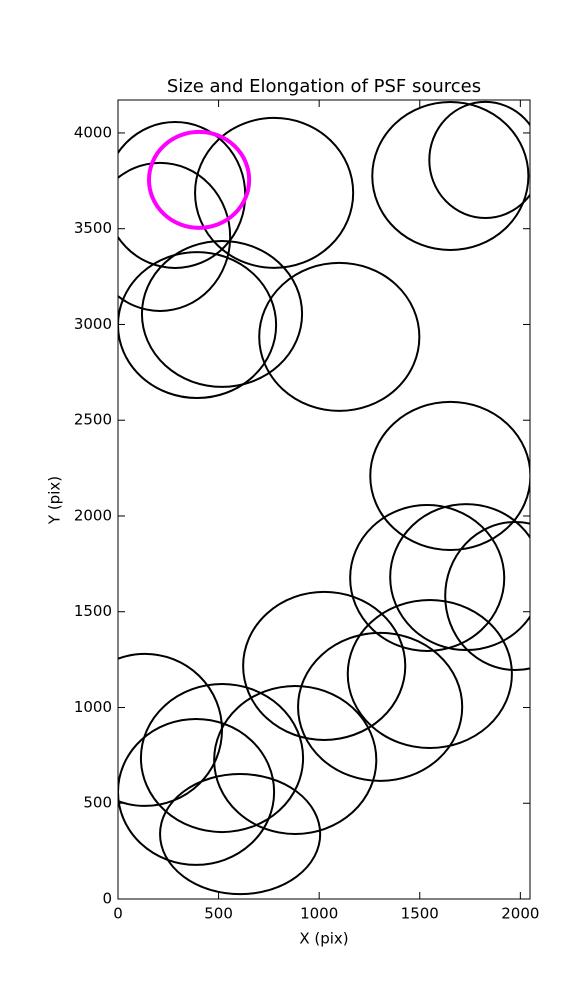  What do you see at coordinates (93, 132) in the screenshot?
I see `y-tick-label: 4000` at bounding box center [93, 132].